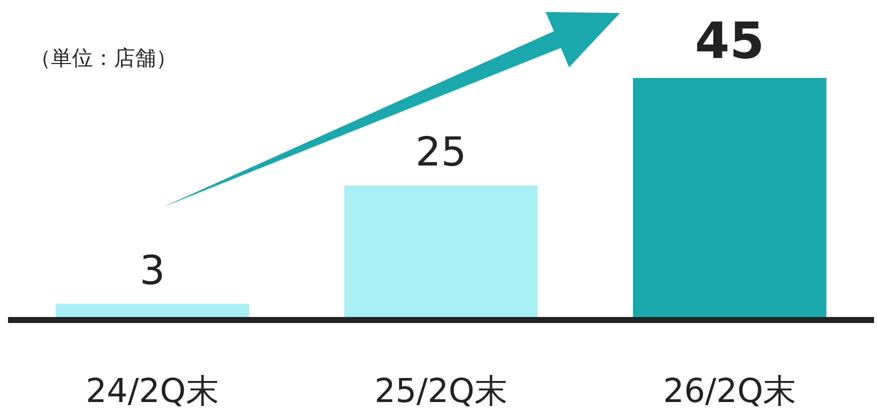 This screenshot has width=877, height=409. Describe the element at coordinates (729, 390) in the screenshot. I see `x-tick-label: 26/2Q末` at that location.